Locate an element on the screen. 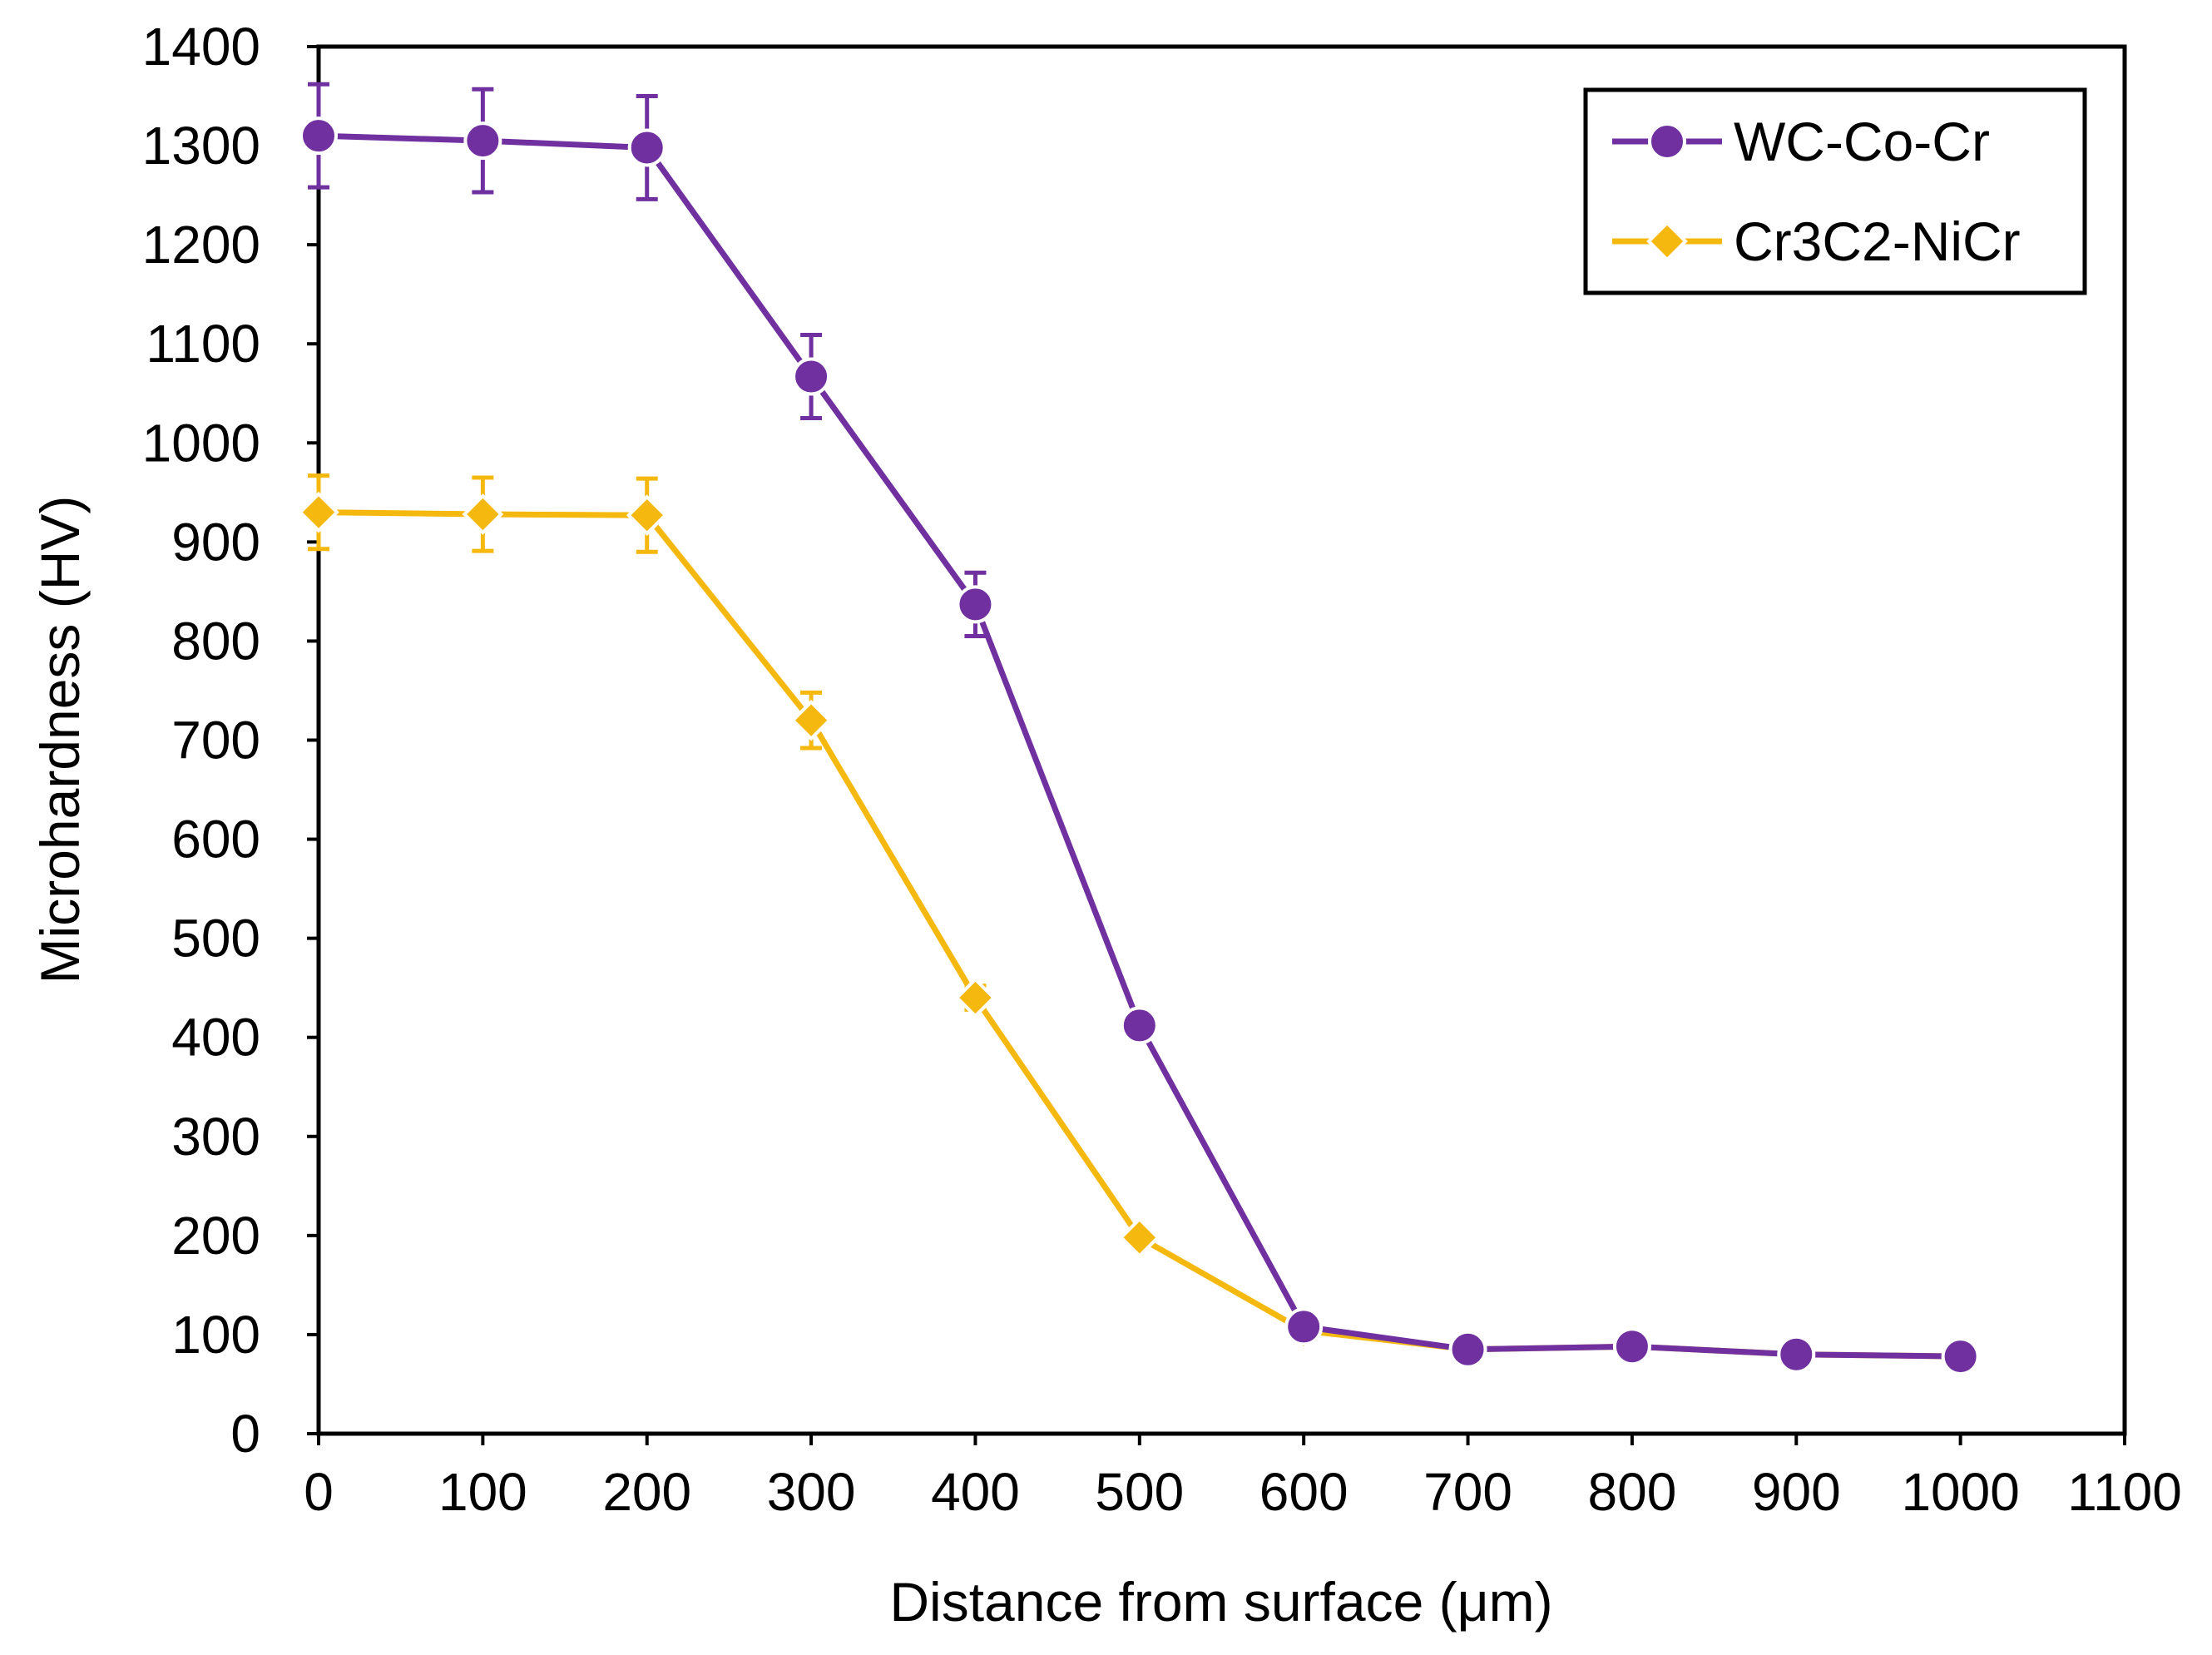 This screenshot has width=2212, height=1655. y-tick-label: 0 is located at coordinates (245, 1434).